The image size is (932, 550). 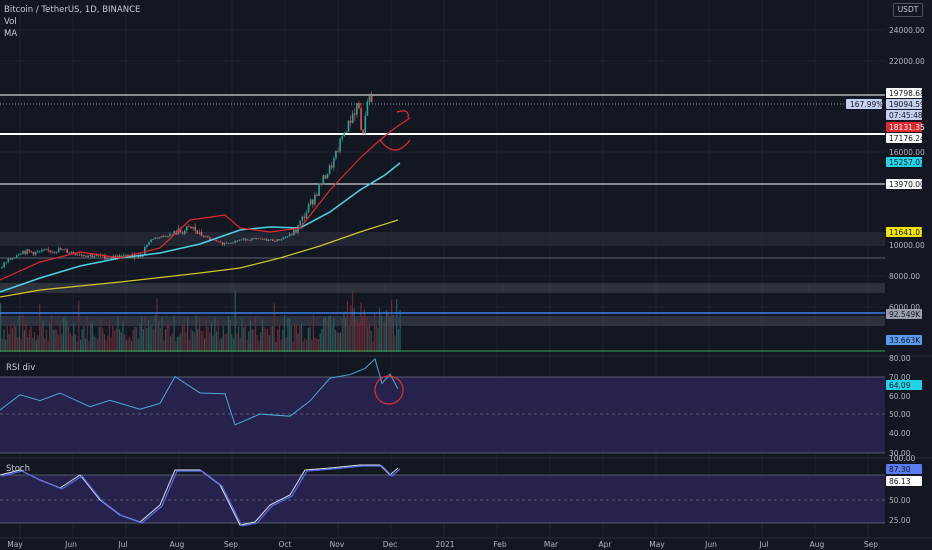 I want to click on price-badge: 07:45:48, so click(x=906, y=115).